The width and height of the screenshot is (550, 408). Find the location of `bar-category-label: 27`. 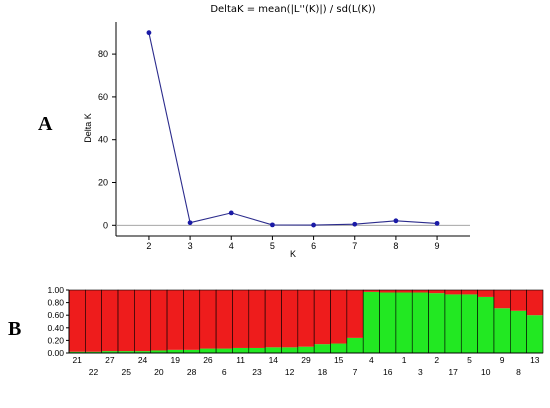

bar-category-label: 27 is located at coordinates (110, 360).